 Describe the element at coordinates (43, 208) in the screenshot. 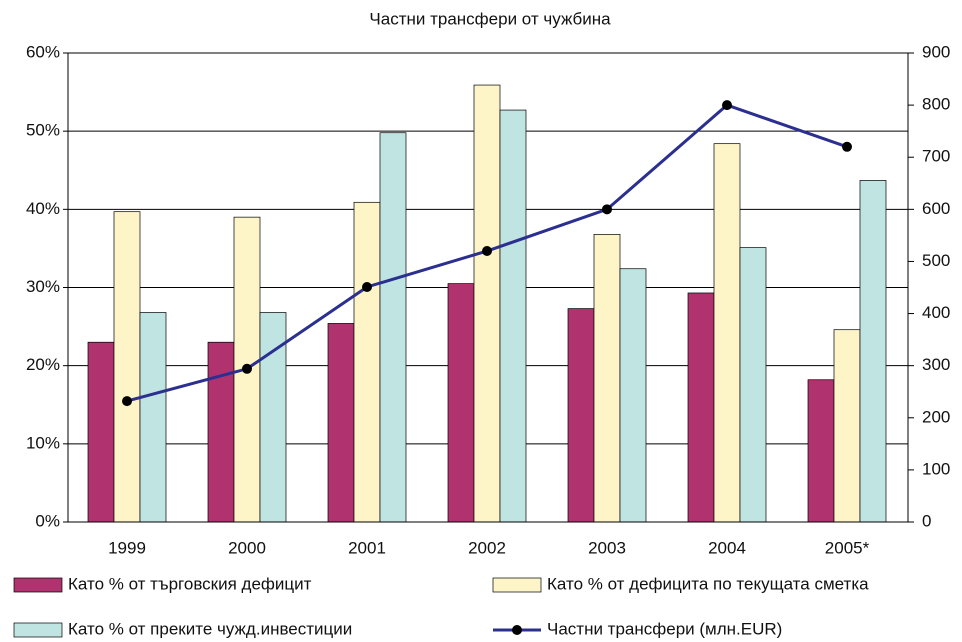

I see `y-tick-label: 40%` at that location.